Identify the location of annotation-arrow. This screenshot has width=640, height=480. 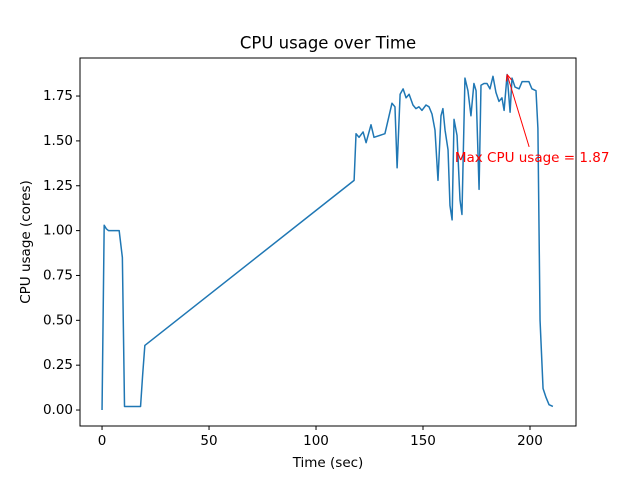
(518, 110).